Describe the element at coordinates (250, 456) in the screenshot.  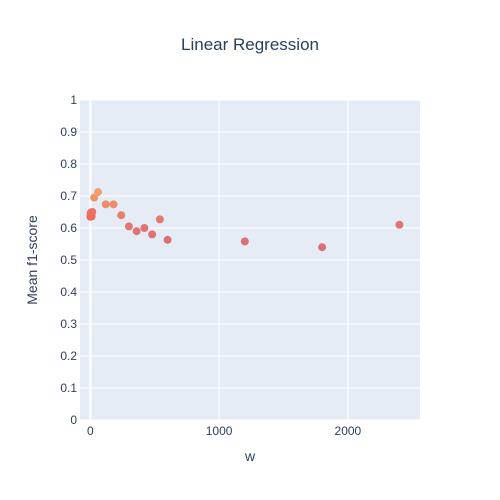
I see `x-axis-label: w` at that location.